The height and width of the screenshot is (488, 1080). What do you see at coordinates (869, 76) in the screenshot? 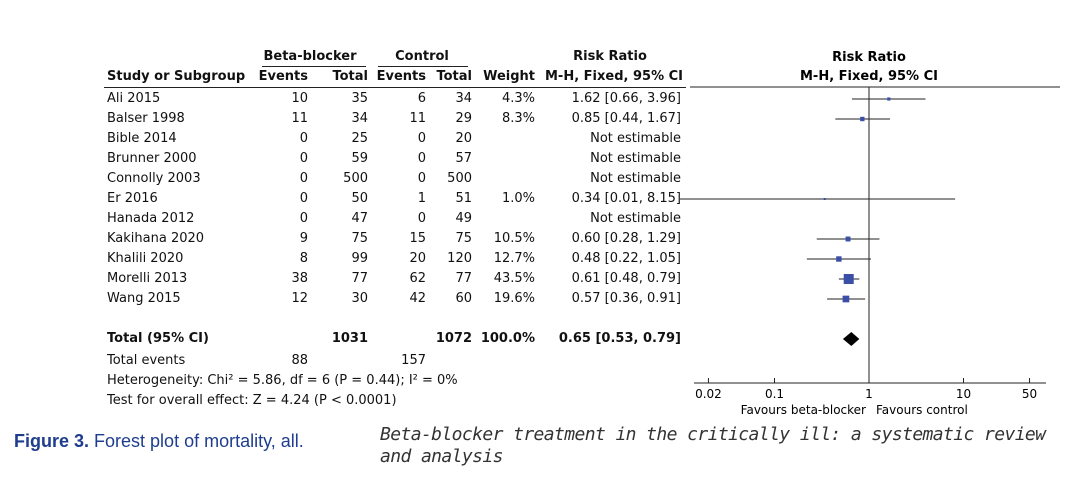
I see `plot-subtitle: M-H, Fixed, 95% CI` at bounding box center [869, 76].